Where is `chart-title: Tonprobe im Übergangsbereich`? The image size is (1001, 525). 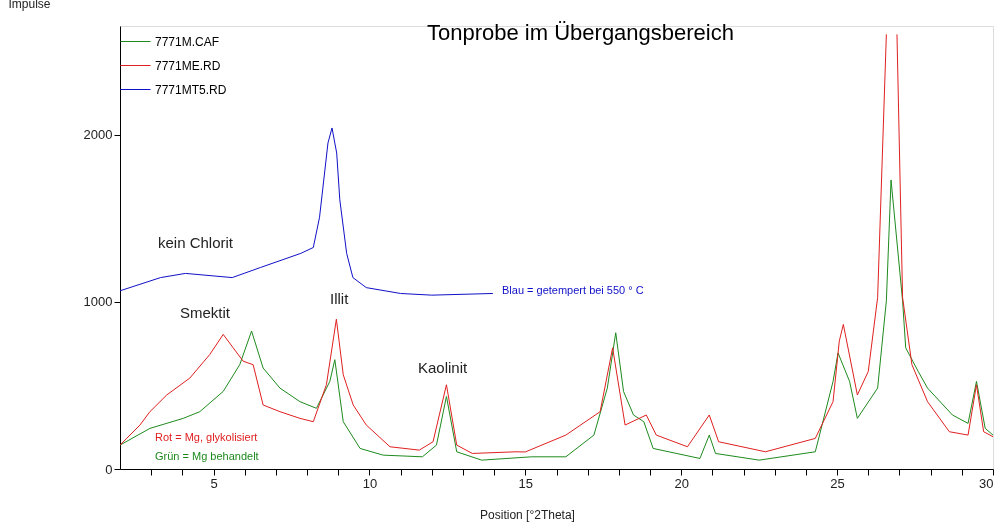 chart-title: Tonprobe im Übergangsbereich is located at coordinates (580, 32).